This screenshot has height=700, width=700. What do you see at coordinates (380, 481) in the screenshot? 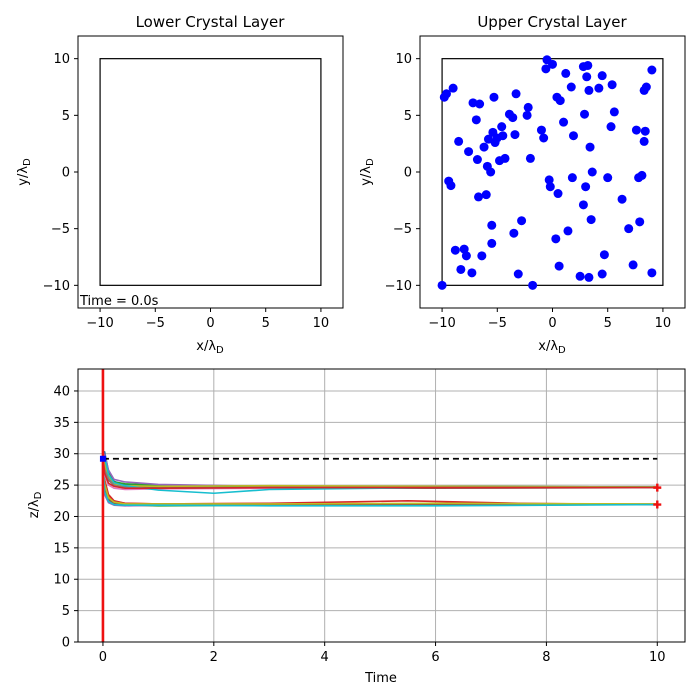
I see `lower-layer-height-line` at bounding box center [380, 481].